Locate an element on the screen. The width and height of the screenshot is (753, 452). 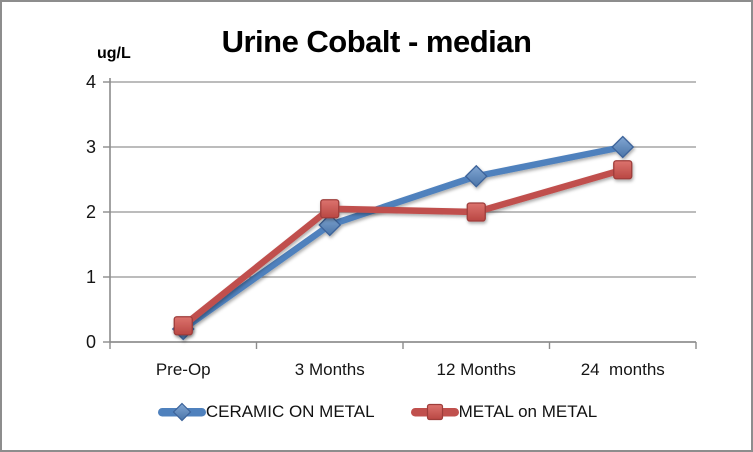
x-tick-label-2: 12 Months is located at coordinates (476, 369).